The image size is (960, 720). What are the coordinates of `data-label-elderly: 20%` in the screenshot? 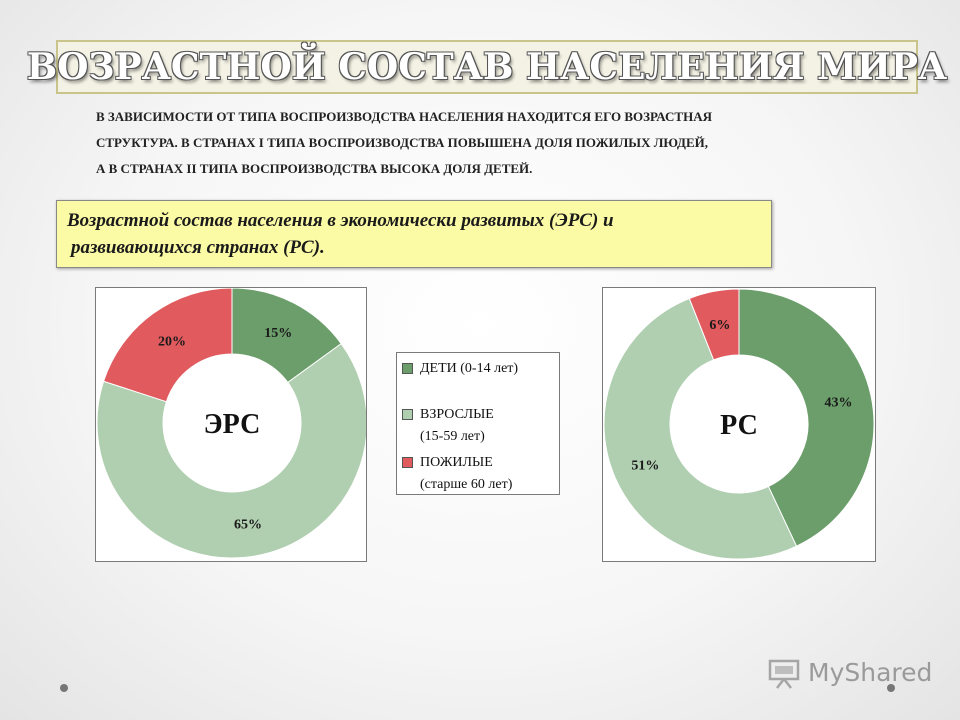 It's located at (172, 341).